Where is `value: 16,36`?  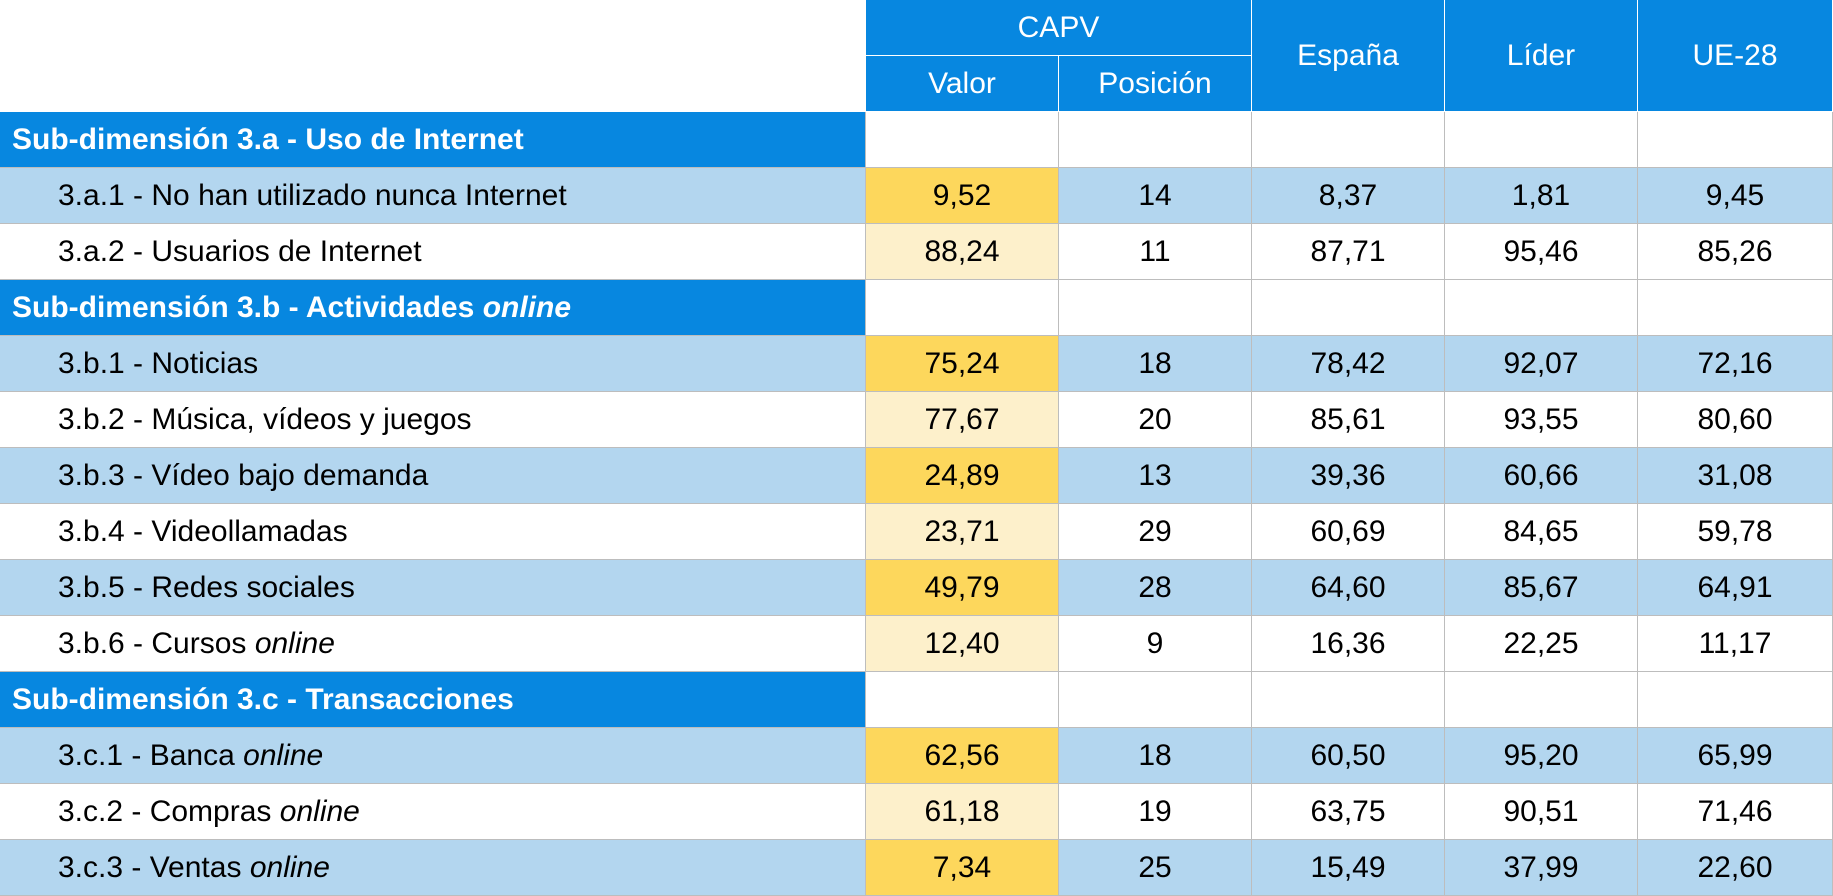 value: 16,36 is located at coordinates (1348, 643).